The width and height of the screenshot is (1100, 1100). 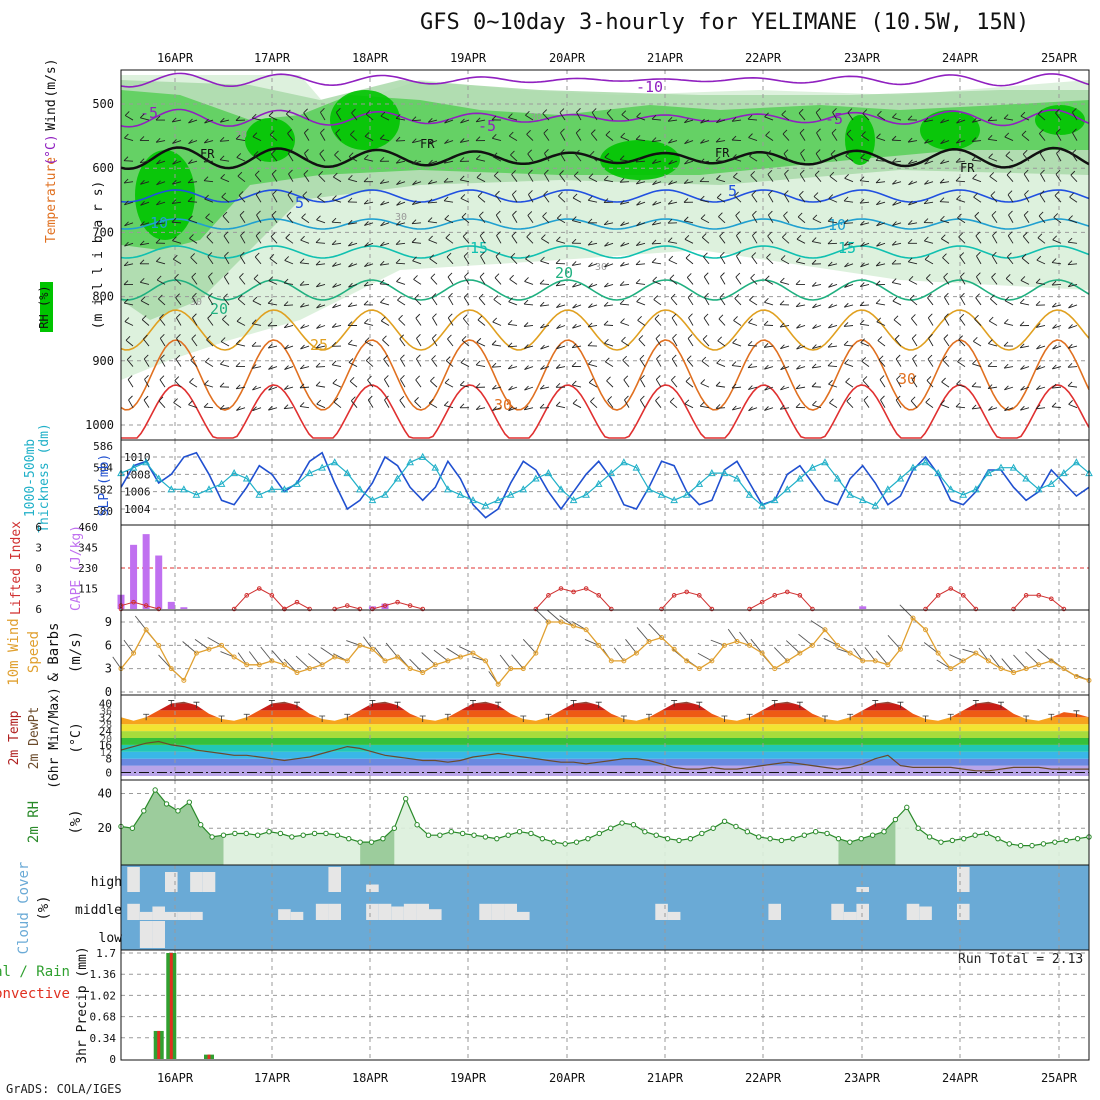 What do you see at coordinates (401, 217) in the screenshot?
I see `rh-contour-label: 30` at bounding box center [401, 217].